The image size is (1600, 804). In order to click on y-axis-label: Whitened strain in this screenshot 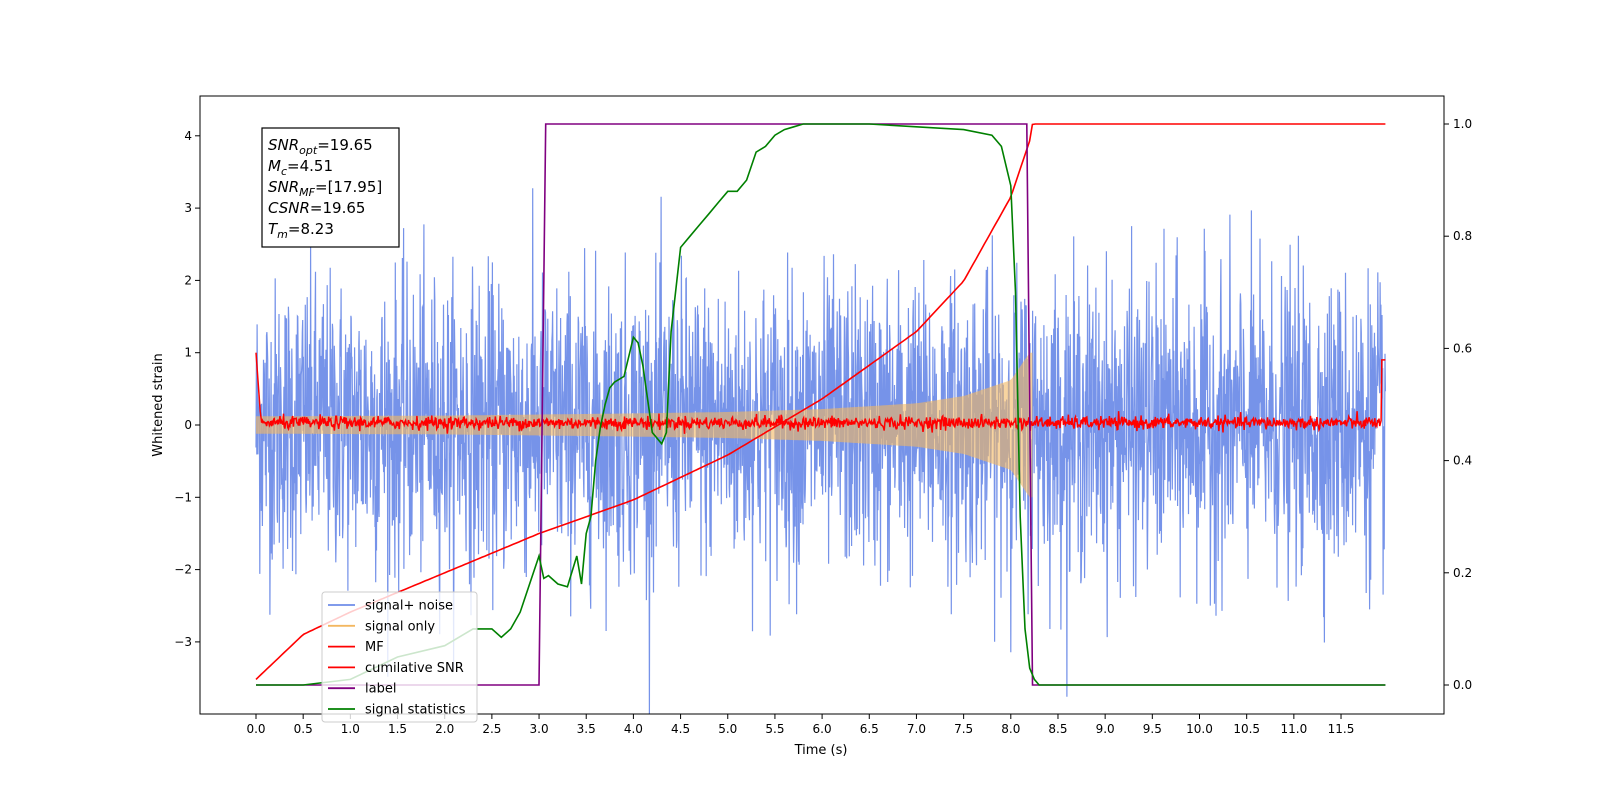, I will do `click(158, 404)`.